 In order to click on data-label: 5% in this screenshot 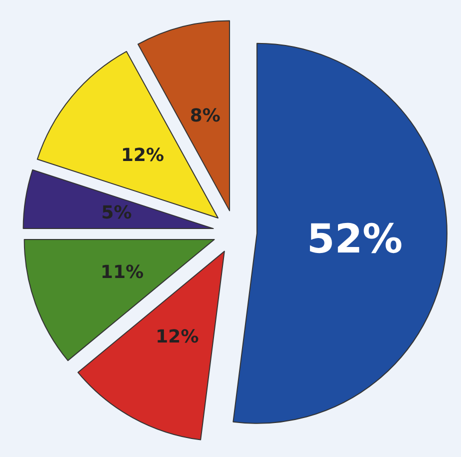, I will do `click(116, 213)`.